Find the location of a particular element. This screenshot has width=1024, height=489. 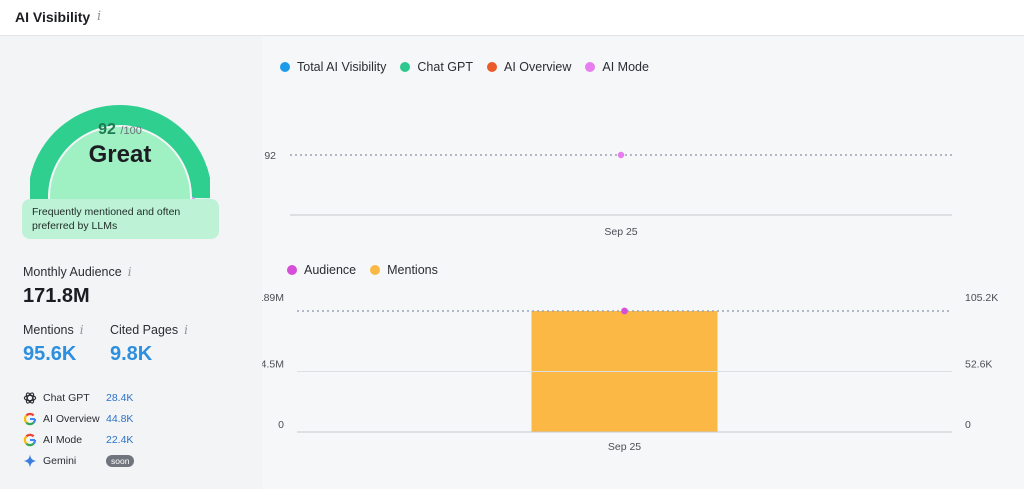

y-left-tick-label: 0 is located at coordinates (281, 425).